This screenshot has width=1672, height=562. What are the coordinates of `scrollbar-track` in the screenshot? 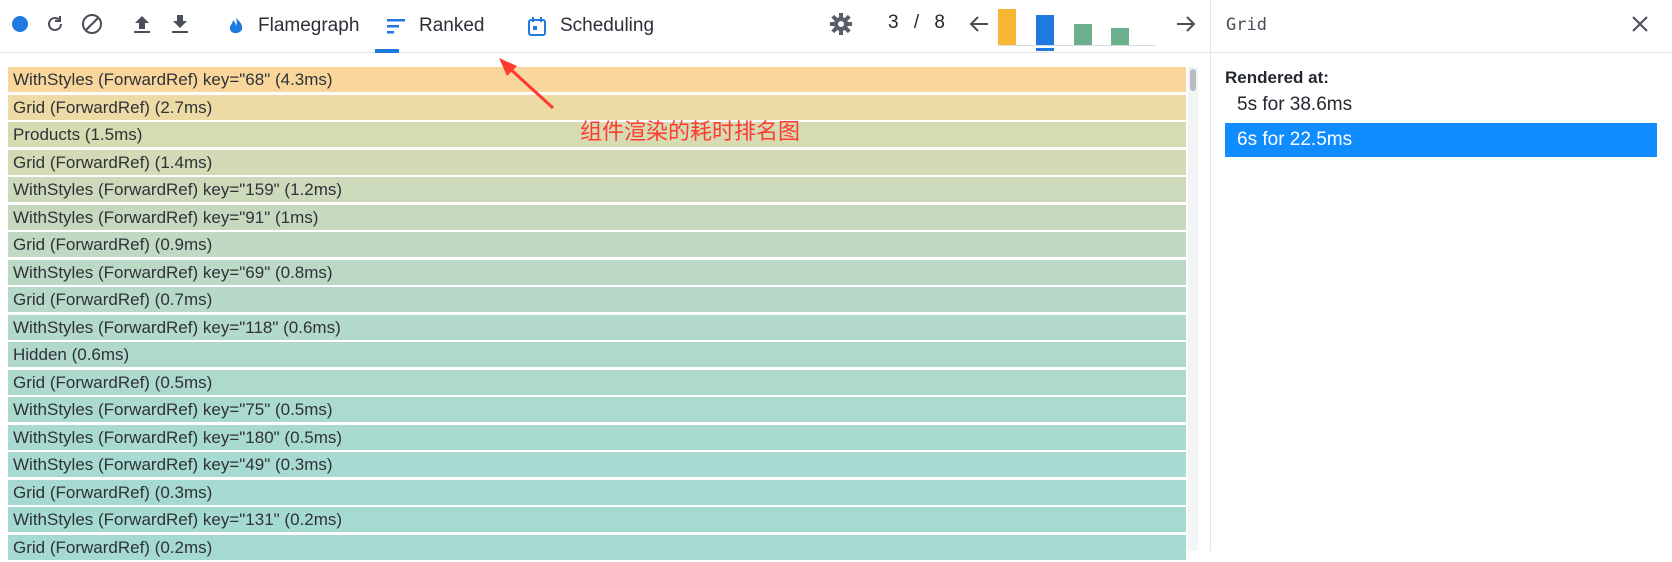 It's located at (1193, 309).